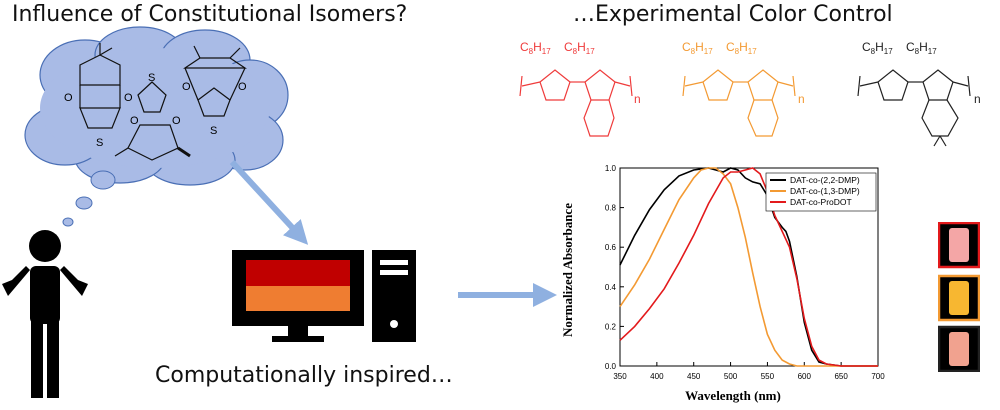 This screenshot has height=410, width=1000. Describe the element at coordinates (576, 103) in the screenshot. I see `polymer-structure-prodot` at that location.